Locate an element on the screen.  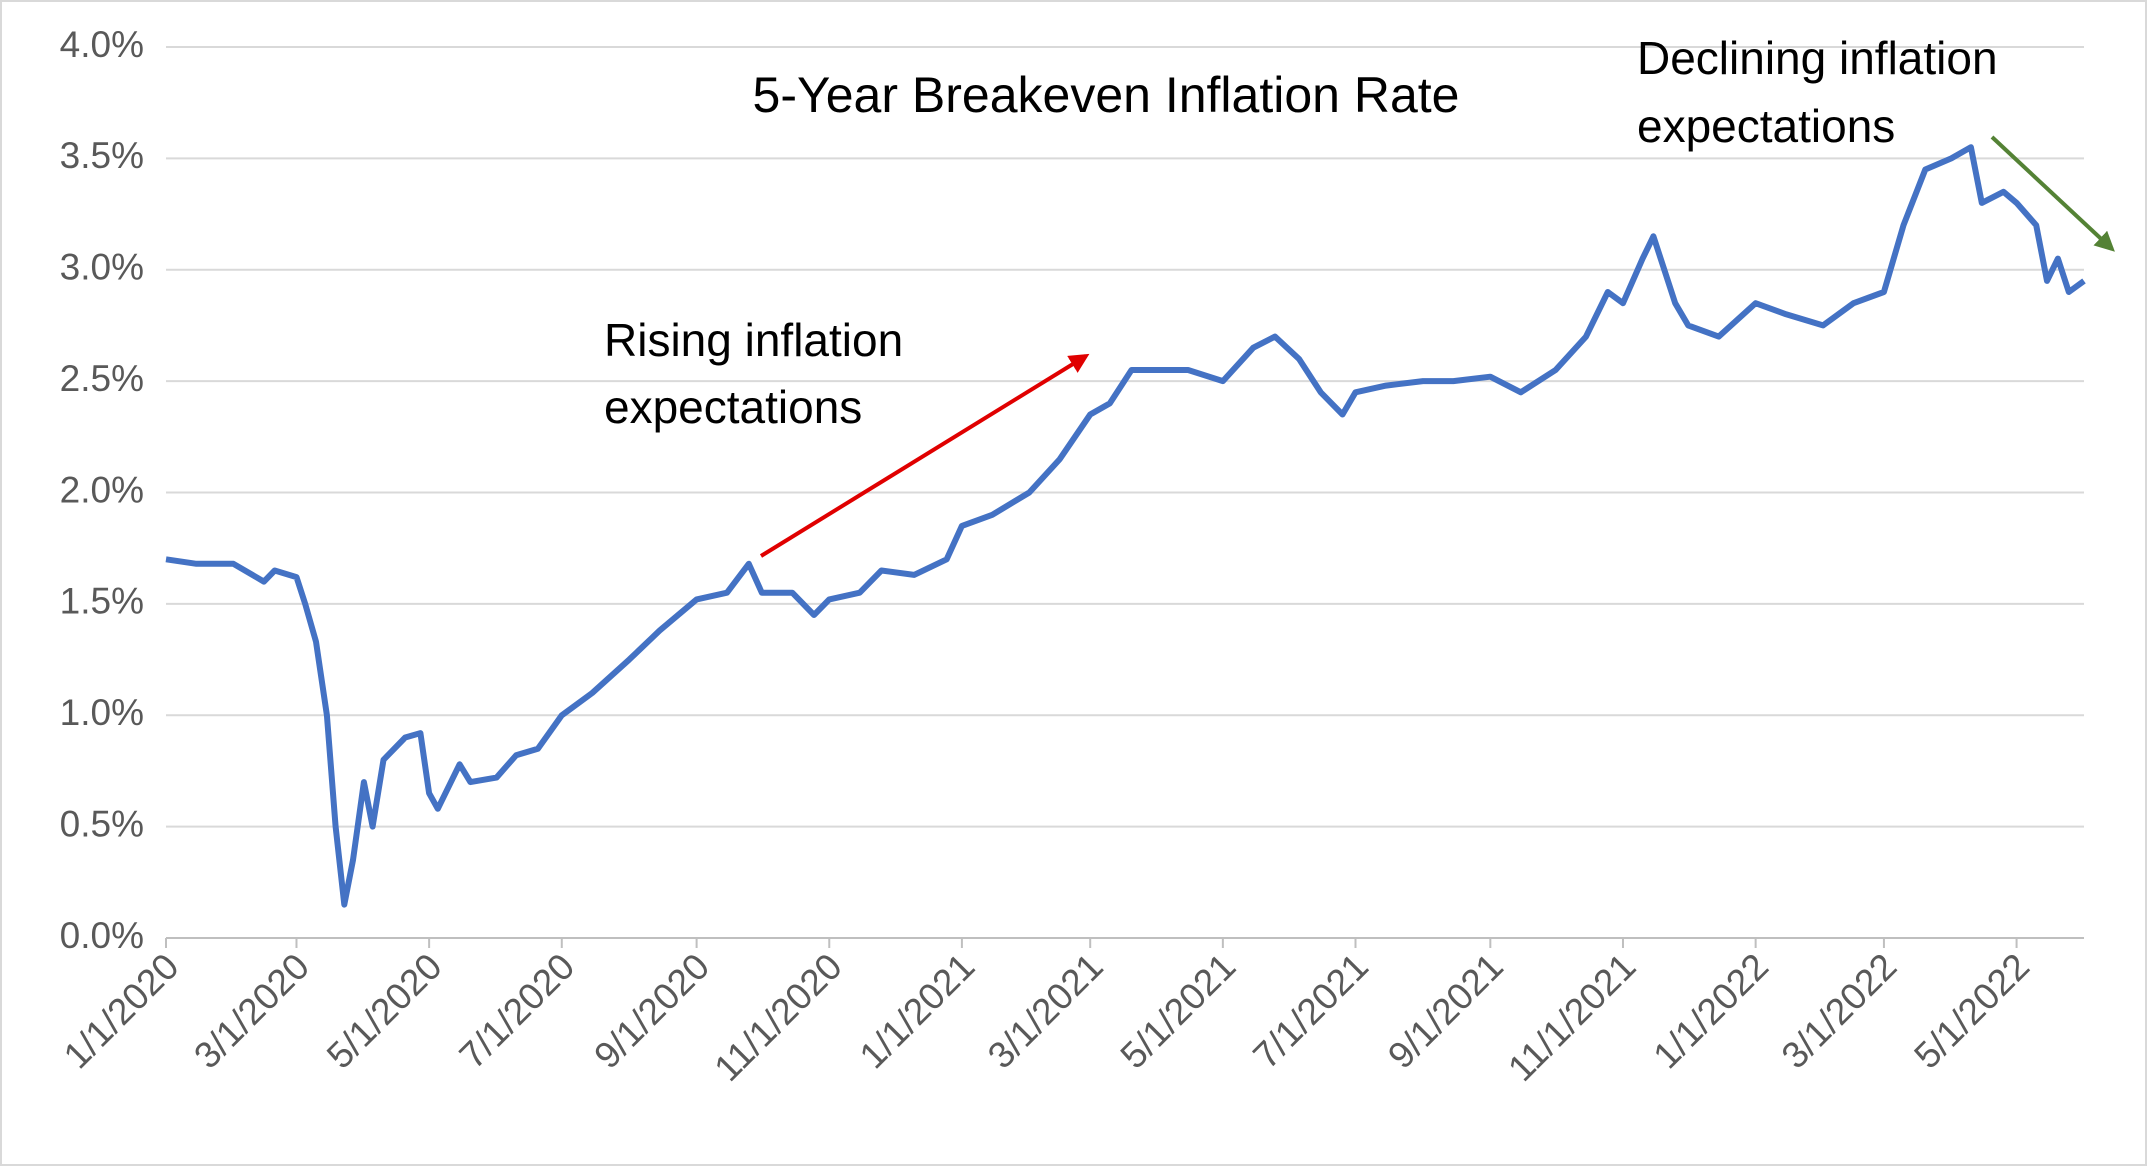
annotation: Rising inflation is located at coordinates (753, 340).